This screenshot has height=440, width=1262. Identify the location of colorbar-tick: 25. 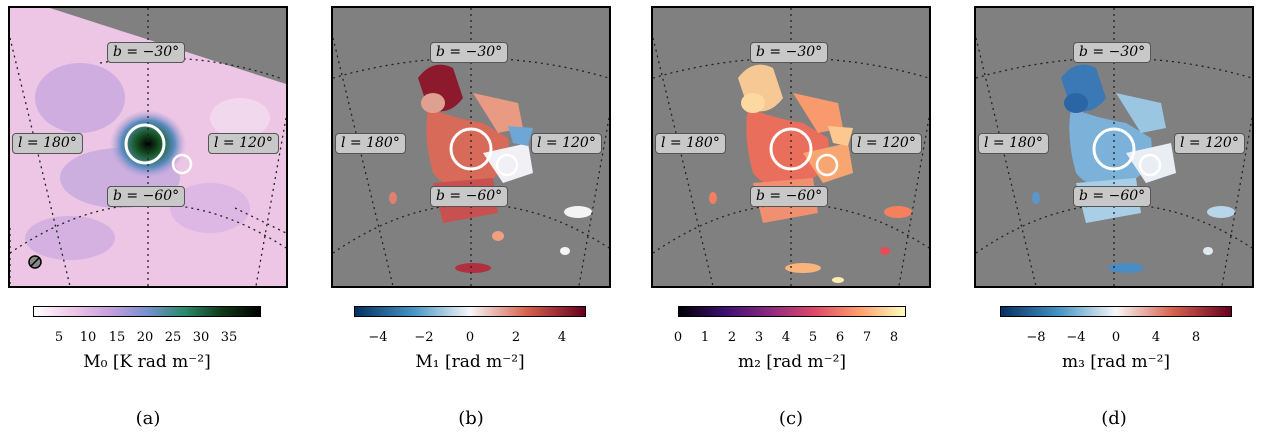
(173, 337).